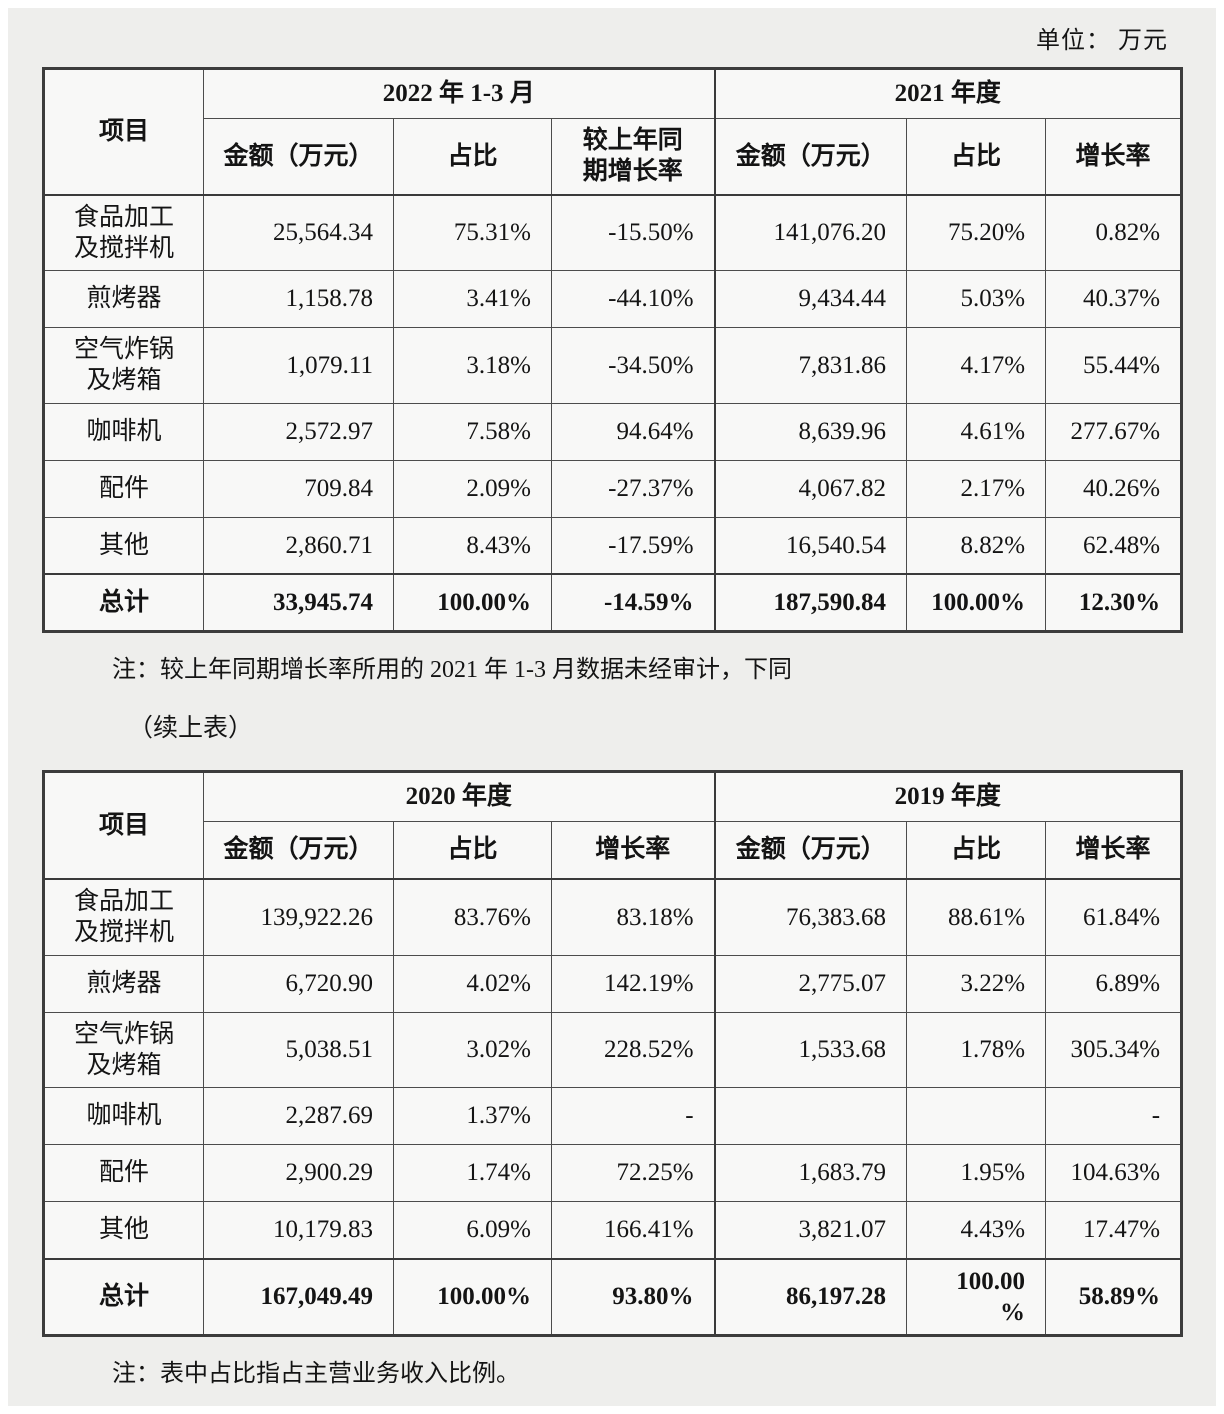  I want to click on value-cell: 5,038.51, so click(298, 1049).